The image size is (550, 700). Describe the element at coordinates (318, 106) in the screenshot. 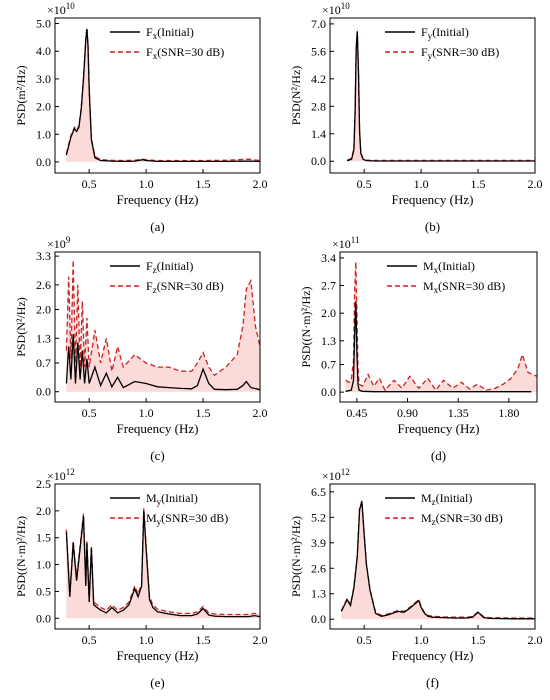

I see `y-tick-label: 2.8` at that location.